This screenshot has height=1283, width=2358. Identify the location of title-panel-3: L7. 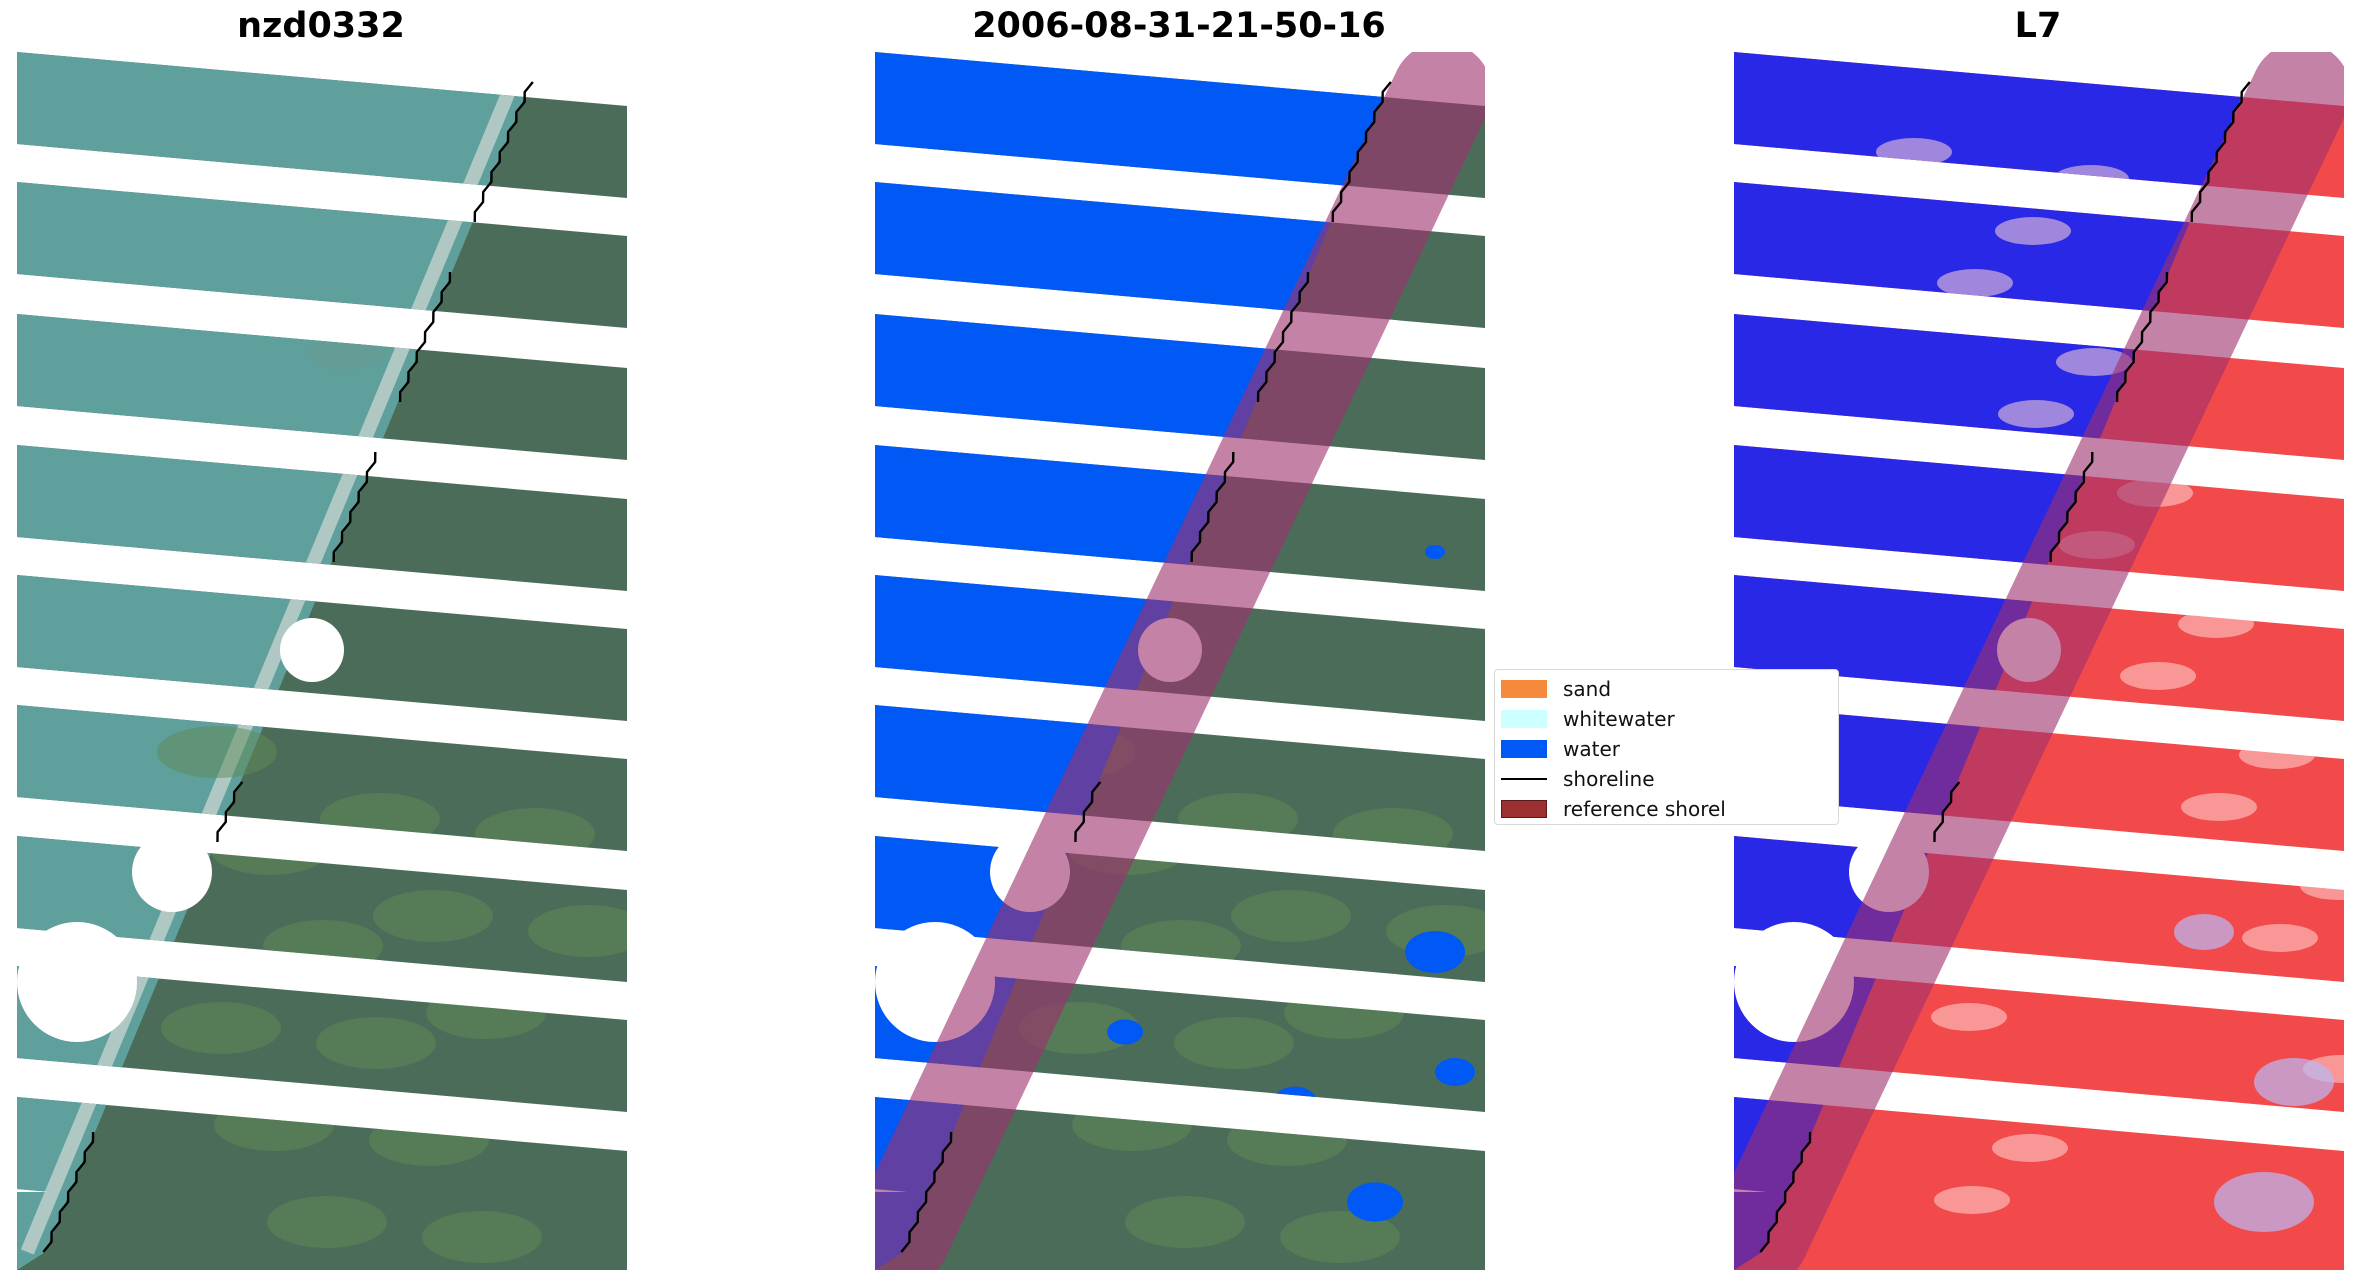
(2038, 26).